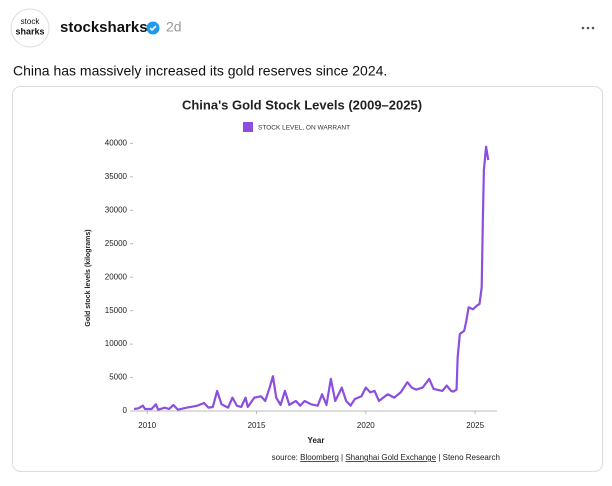 Image resolution: width=612 pixels, height=486 pixels. I want to click on y-tick-label: 10000, so click(116, 343).